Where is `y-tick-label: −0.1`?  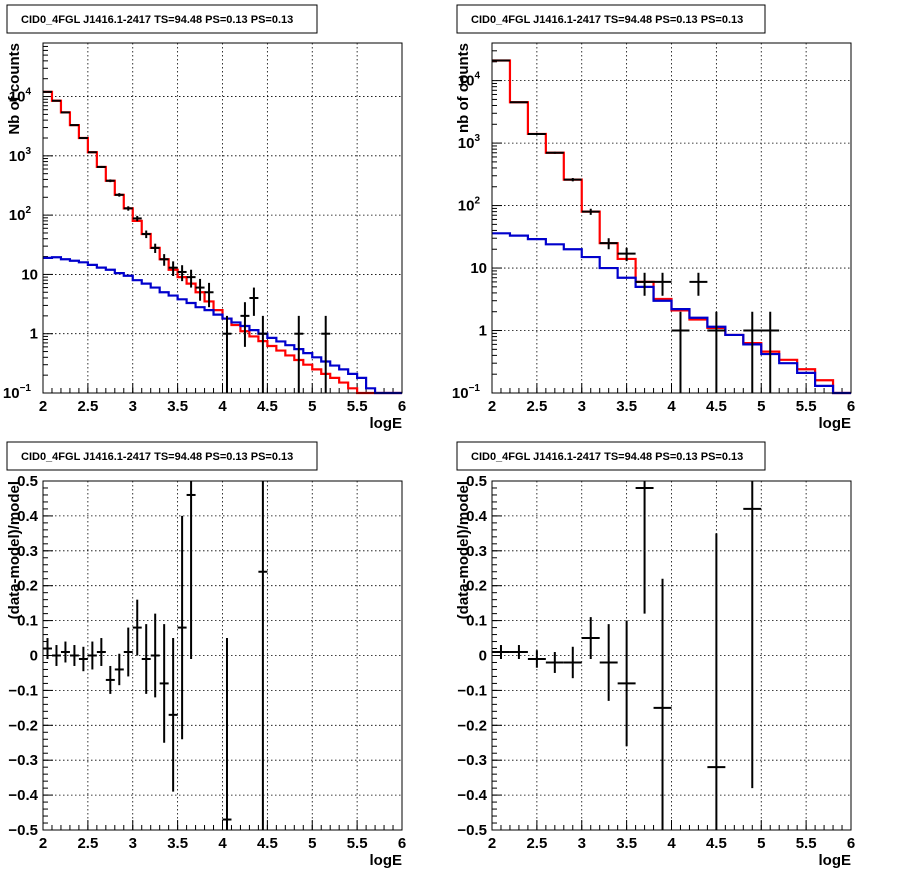 y-tick-label: −0.1 is located at coordinates (472, 690).